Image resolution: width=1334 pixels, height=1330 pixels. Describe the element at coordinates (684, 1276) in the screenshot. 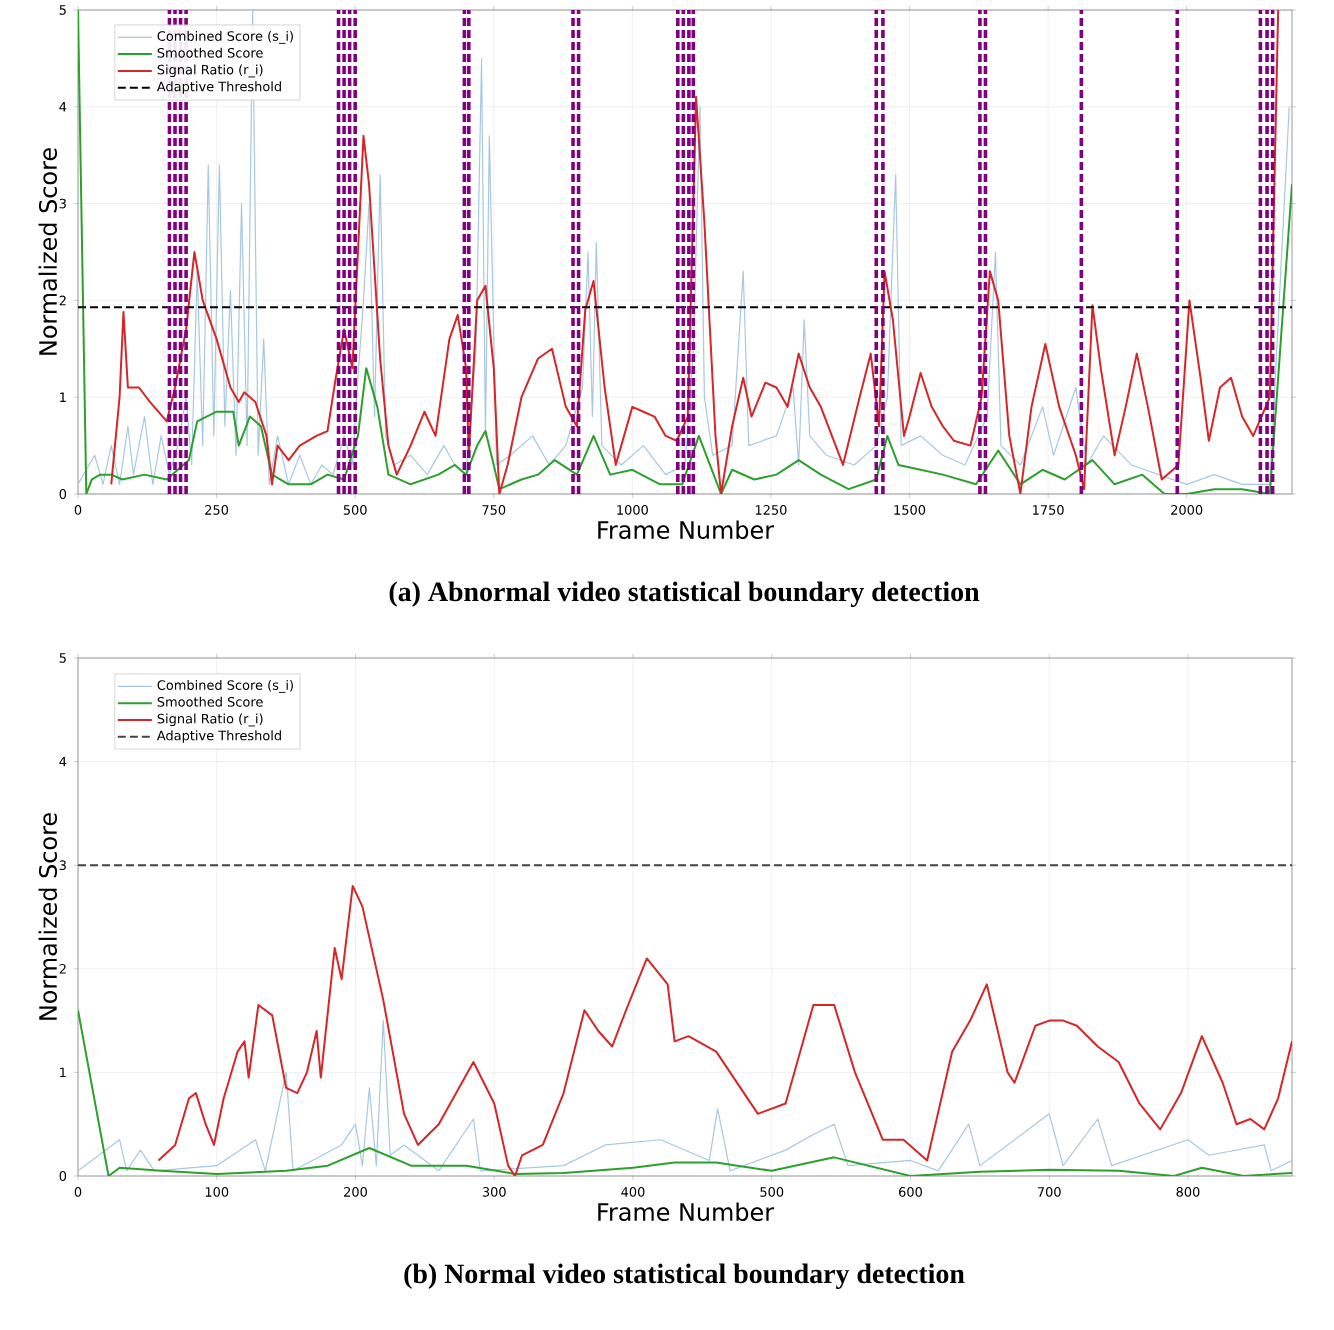

I see `text: (b) Normal video statistical boundary detection` at that location.